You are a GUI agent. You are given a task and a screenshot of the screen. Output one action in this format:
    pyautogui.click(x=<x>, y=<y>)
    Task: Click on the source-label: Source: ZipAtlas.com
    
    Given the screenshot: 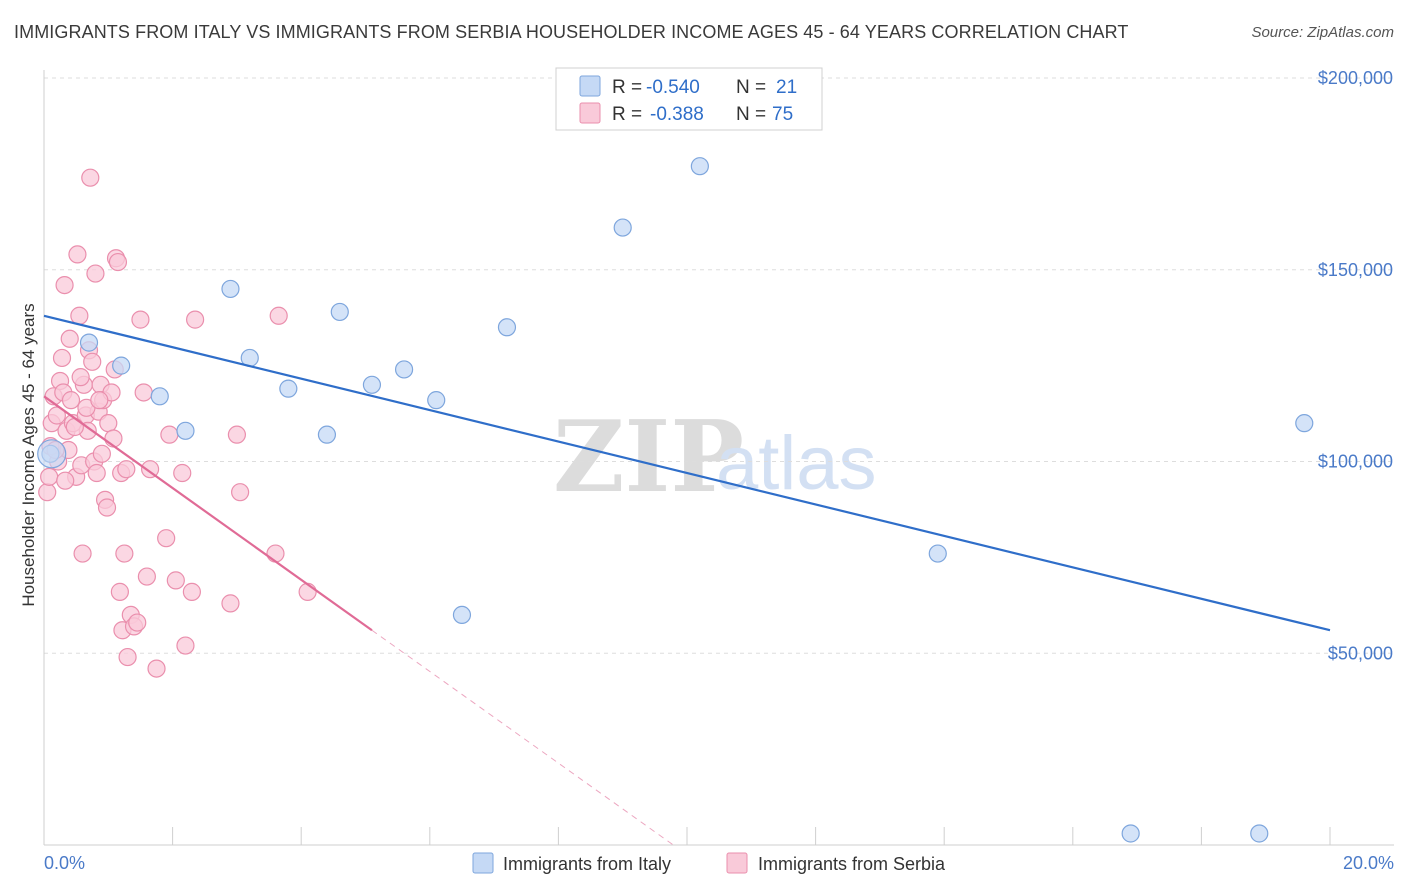 What is the action you would take?
    pyautogui.click(x=1322, y=32)
    